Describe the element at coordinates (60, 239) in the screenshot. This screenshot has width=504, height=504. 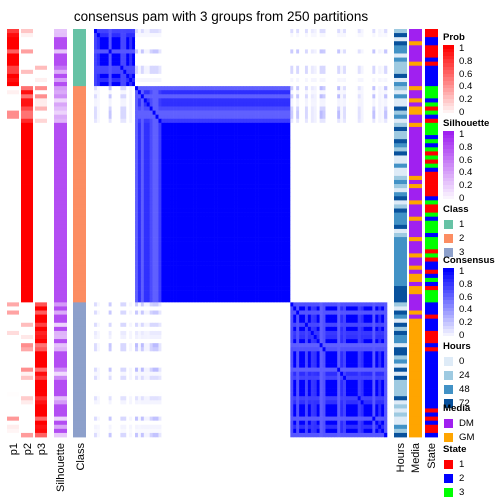
I see `track-silhouette-cell` at that location.